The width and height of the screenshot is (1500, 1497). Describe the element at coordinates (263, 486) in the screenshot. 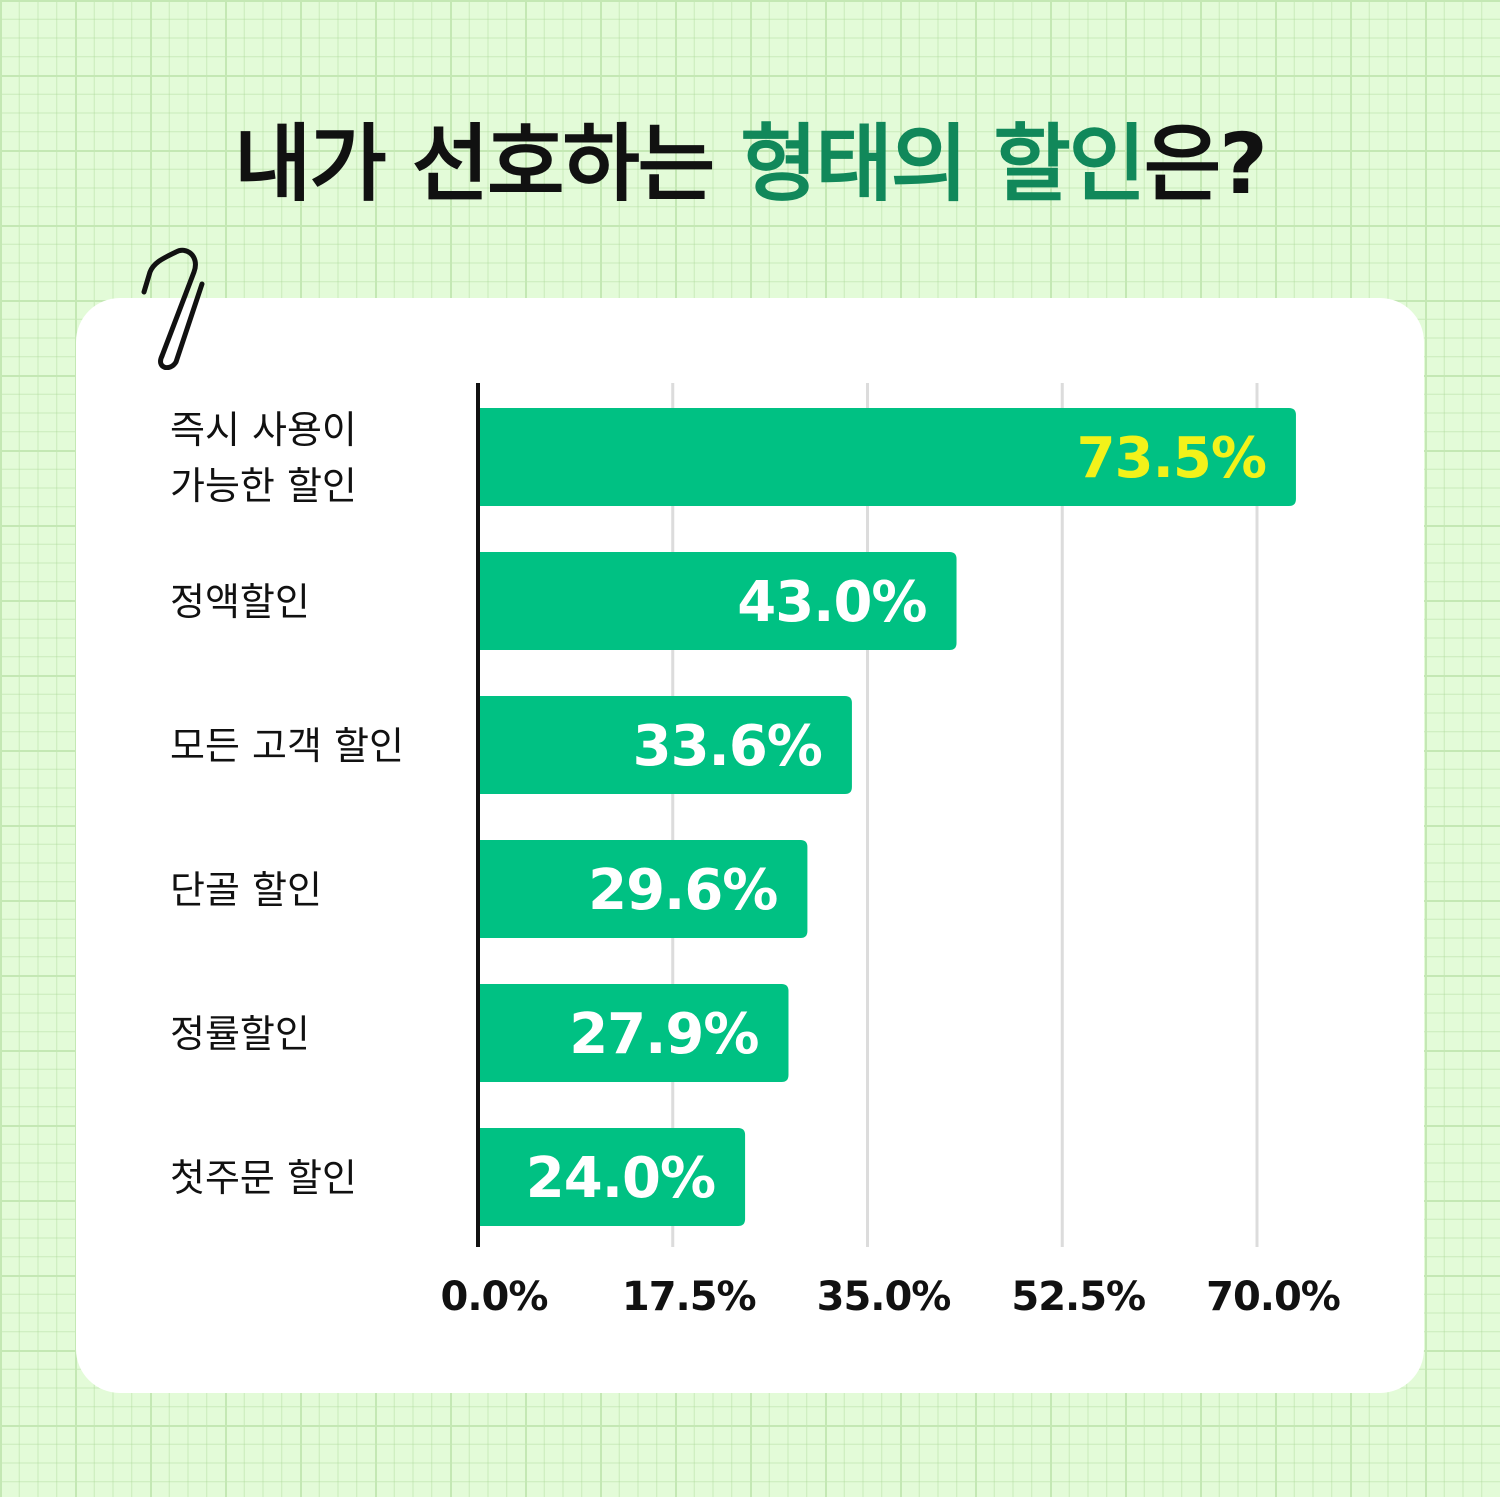

I see `category-label: 가능한 할인` at that location.